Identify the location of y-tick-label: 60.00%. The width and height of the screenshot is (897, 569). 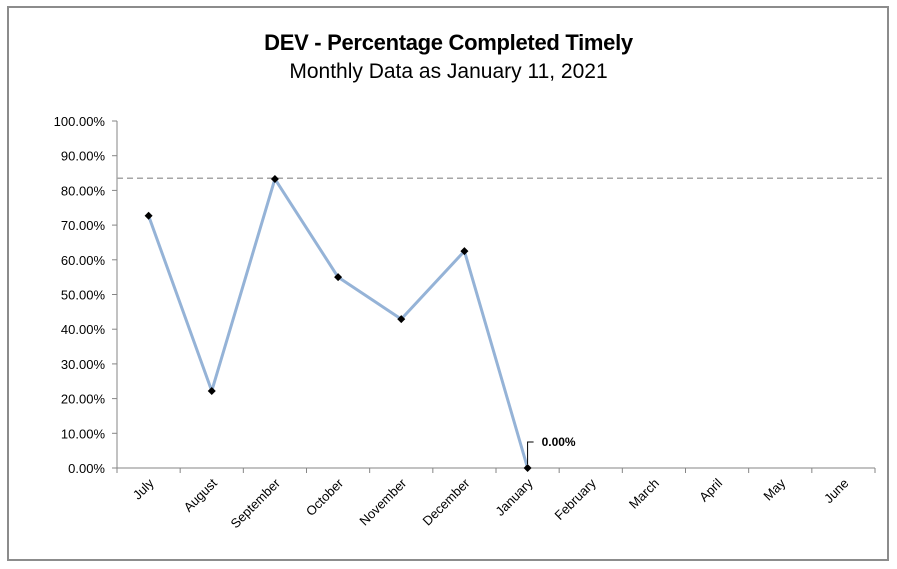
(83, 260).